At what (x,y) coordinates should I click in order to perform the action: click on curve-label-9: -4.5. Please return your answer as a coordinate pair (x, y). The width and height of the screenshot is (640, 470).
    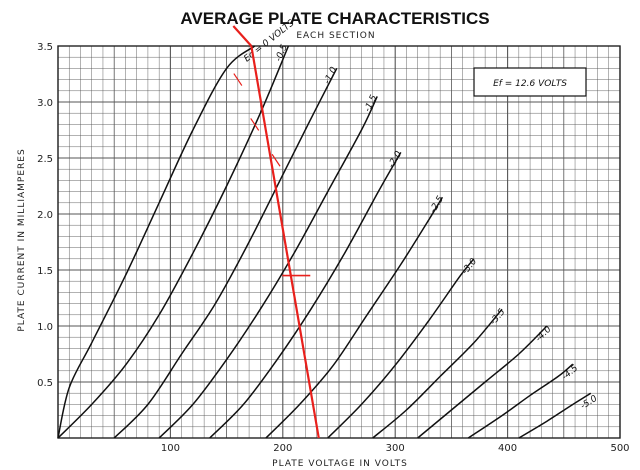
    Looking at the image, I should click on (570, 372).